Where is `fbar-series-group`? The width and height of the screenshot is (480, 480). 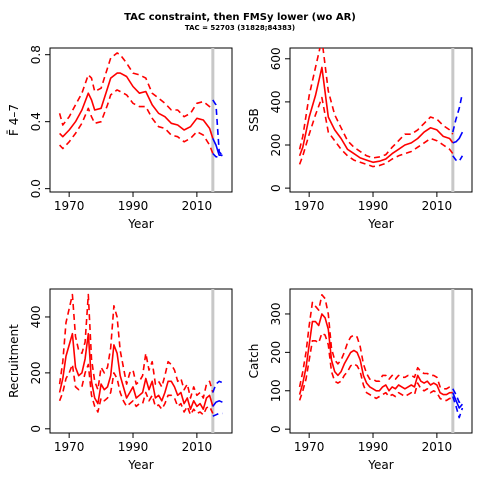 fbar-series-group is located at coordinates (140, 105).